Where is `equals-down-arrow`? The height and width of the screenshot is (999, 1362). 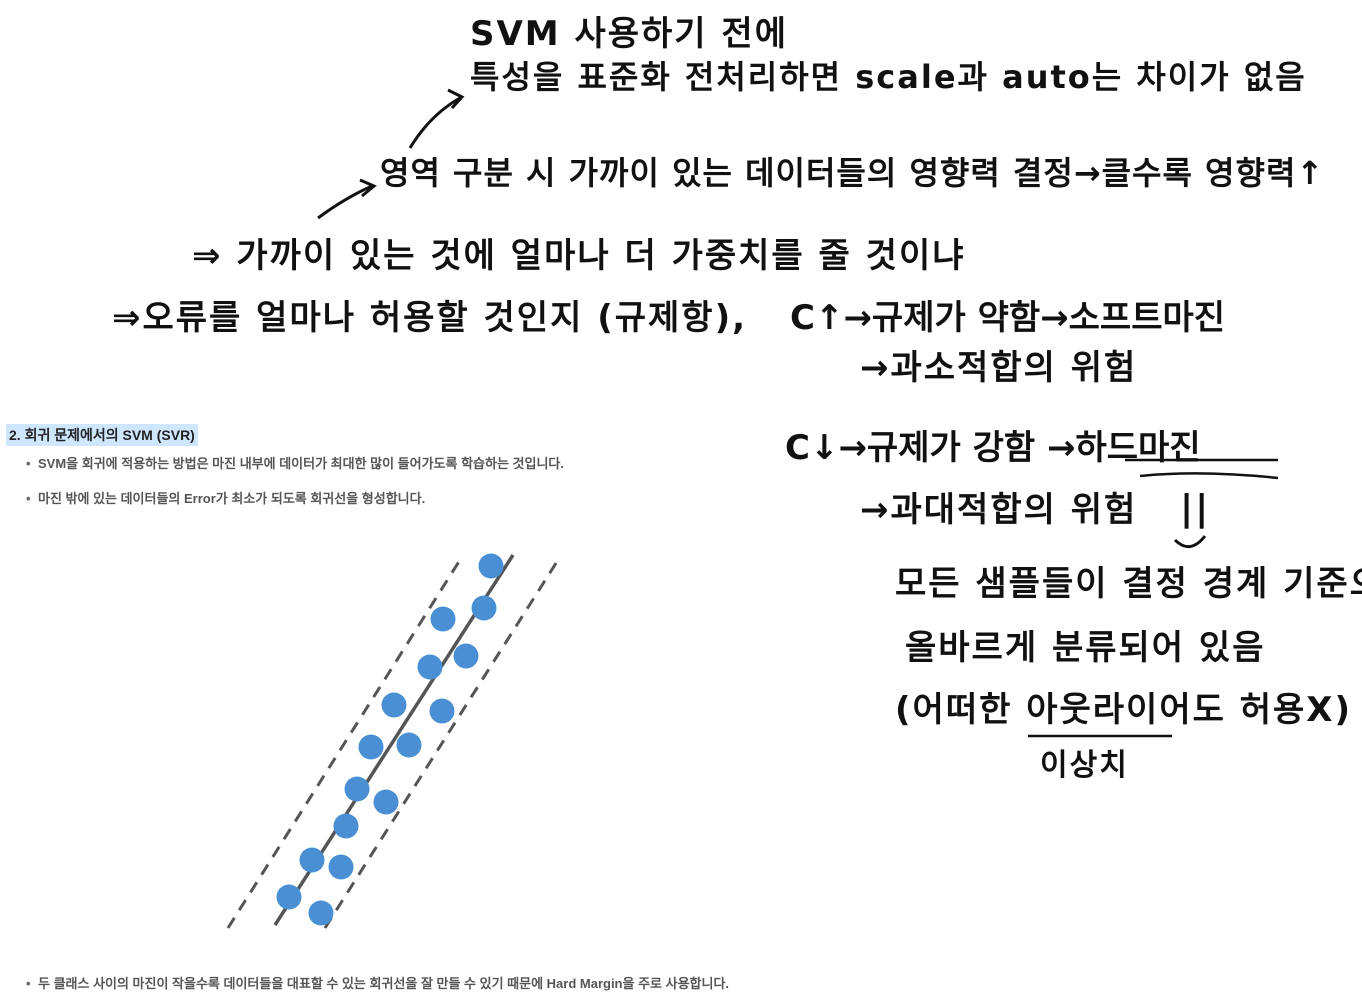
equals-down-arrow is located at coordinates (1190, 541).